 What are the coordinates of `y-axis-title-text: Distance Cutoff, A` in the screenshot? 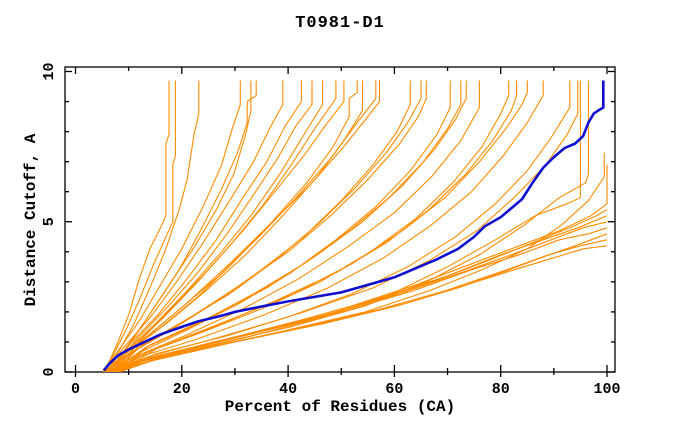 It's located at (31, 220).